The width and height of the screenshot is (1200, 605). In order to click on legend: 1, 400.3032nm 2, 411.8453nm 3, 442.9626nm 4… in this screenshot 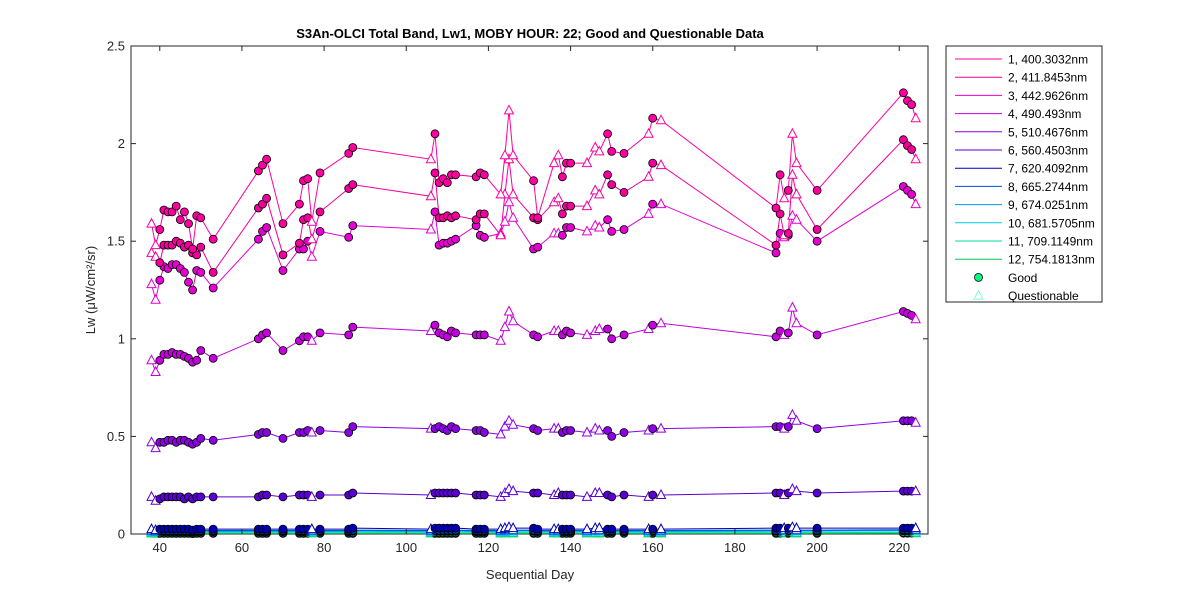, I will do `click(1024, 174)`.